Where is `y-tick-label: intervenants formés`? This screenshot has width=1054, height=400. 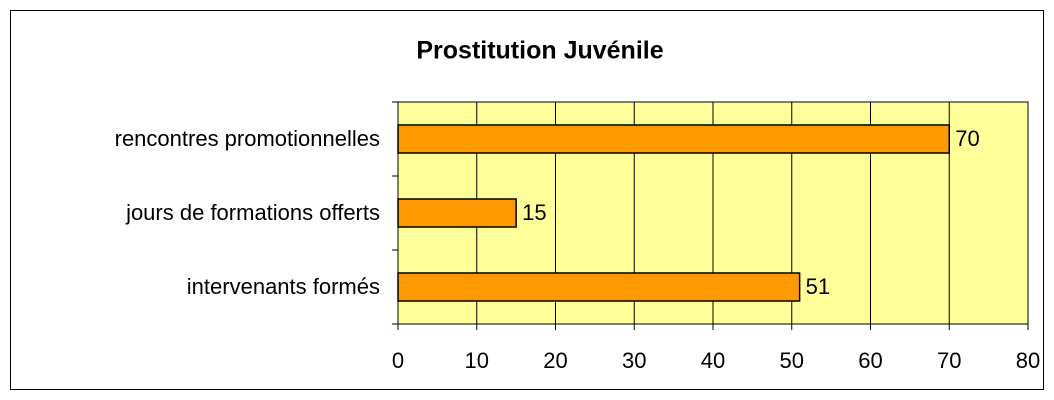
y-tick-label: intervenants formés is located at coordinates (283, 286).